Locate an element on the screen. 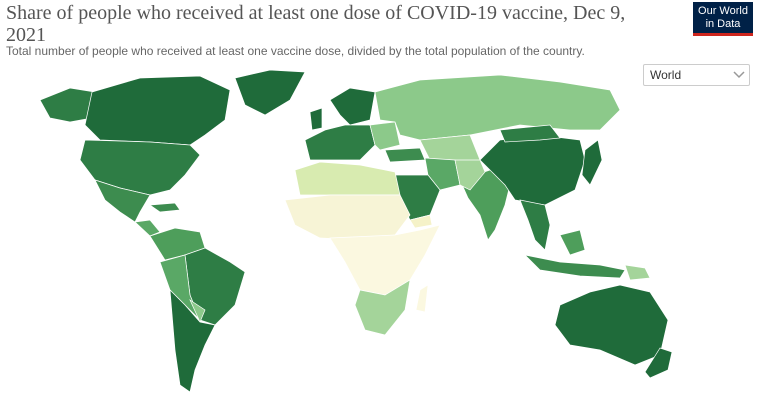 Image resolution: width=768 pixels, height=418 pixels. eastern-europe is located at coordinates (385, 136).